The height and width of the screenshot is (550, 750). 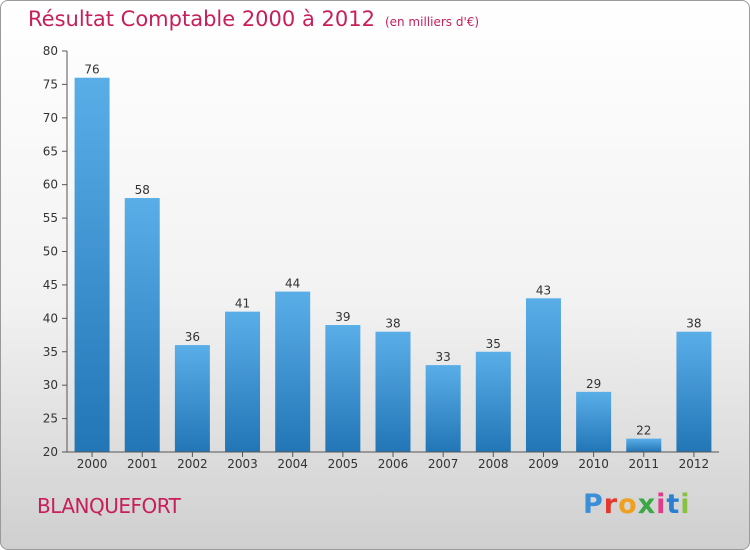 What do you see at coordinates (694, 464) in the screenshot?
I see `x-tick-label: 2012` at bounding box center [694, 464].